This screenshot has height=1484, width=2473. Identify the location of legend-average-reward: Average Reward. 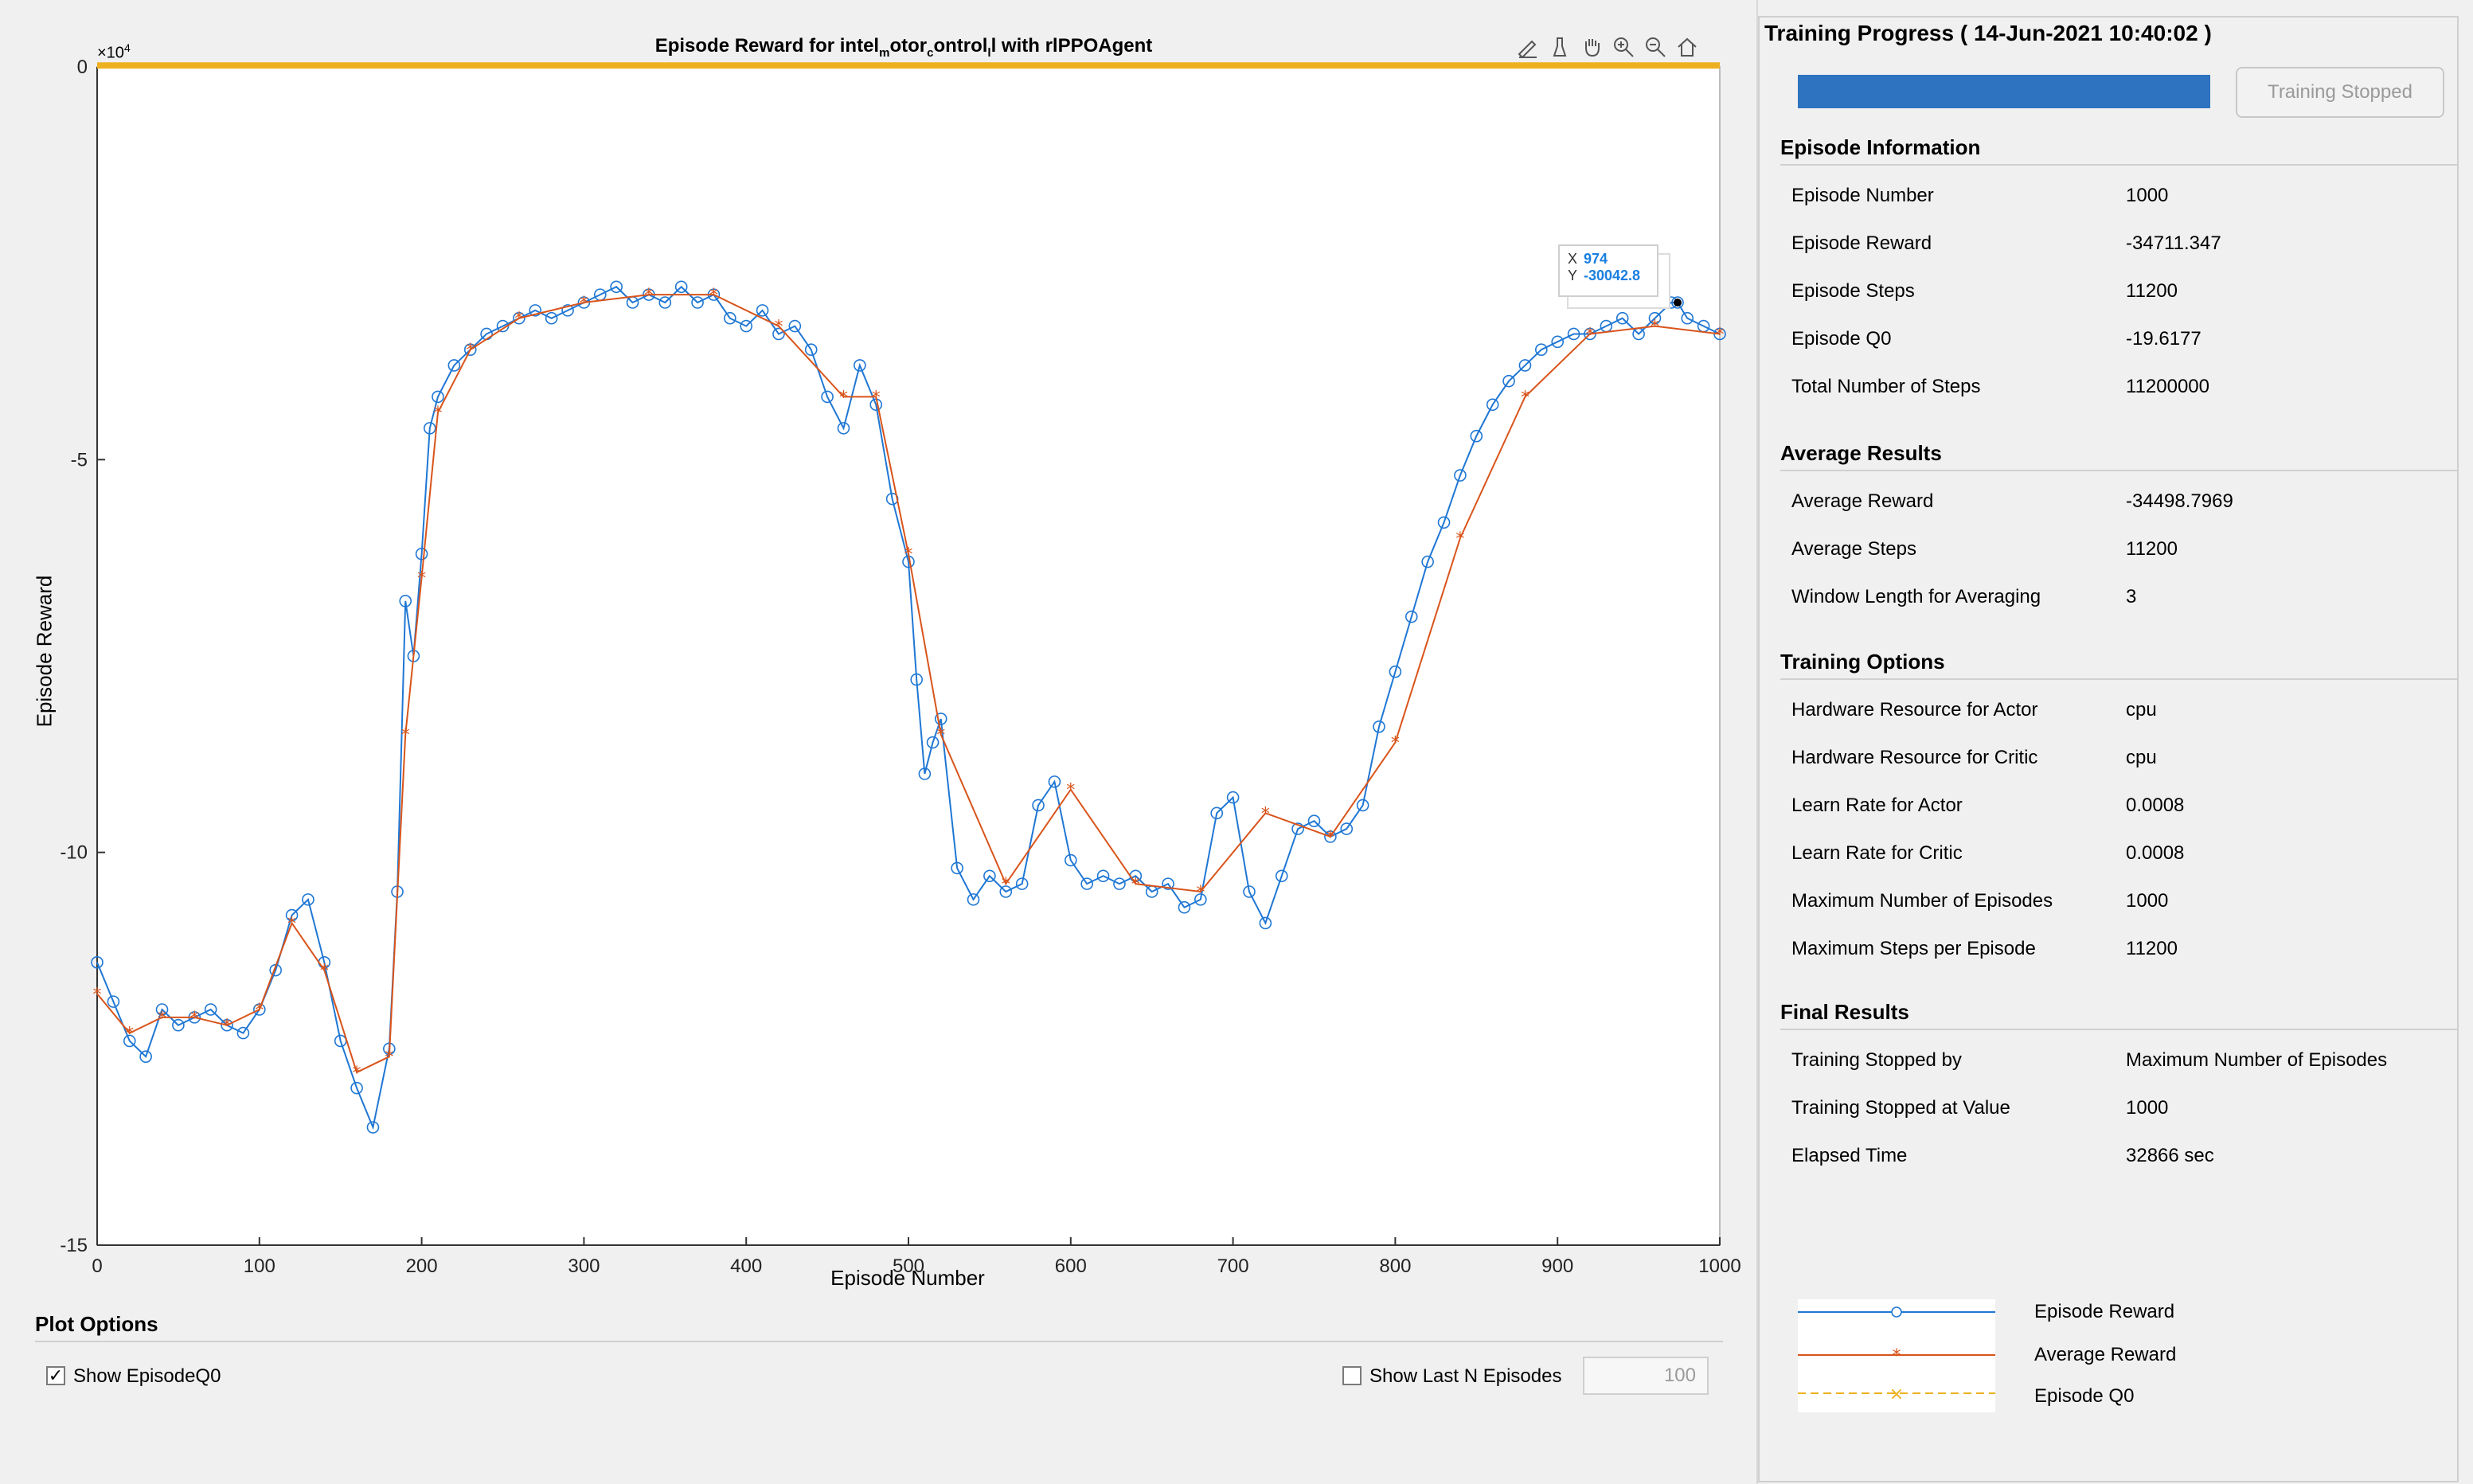
(2105, 1354).